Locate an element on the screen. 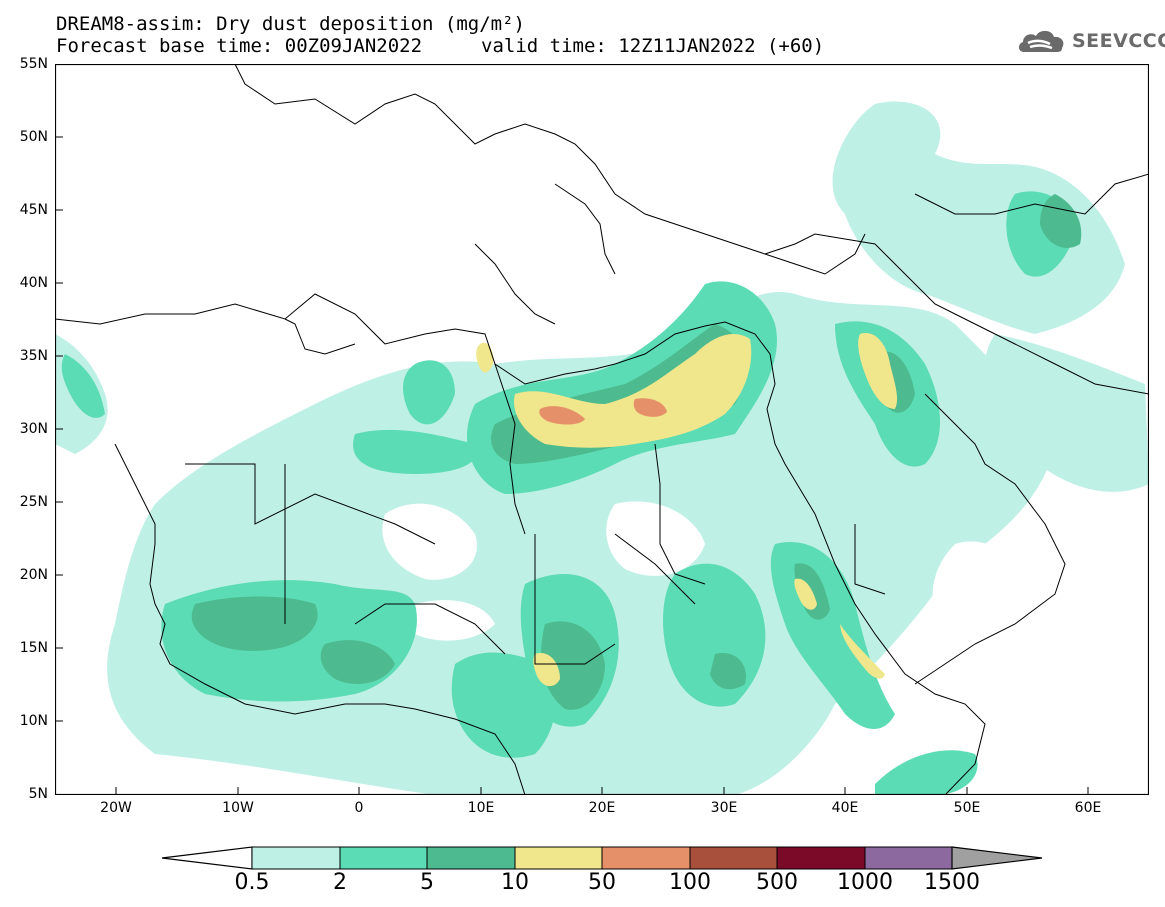 The width and height of the screenshot is (1165, 907). logo-text: SEEVCCC is located at coordinates (1118, 41).